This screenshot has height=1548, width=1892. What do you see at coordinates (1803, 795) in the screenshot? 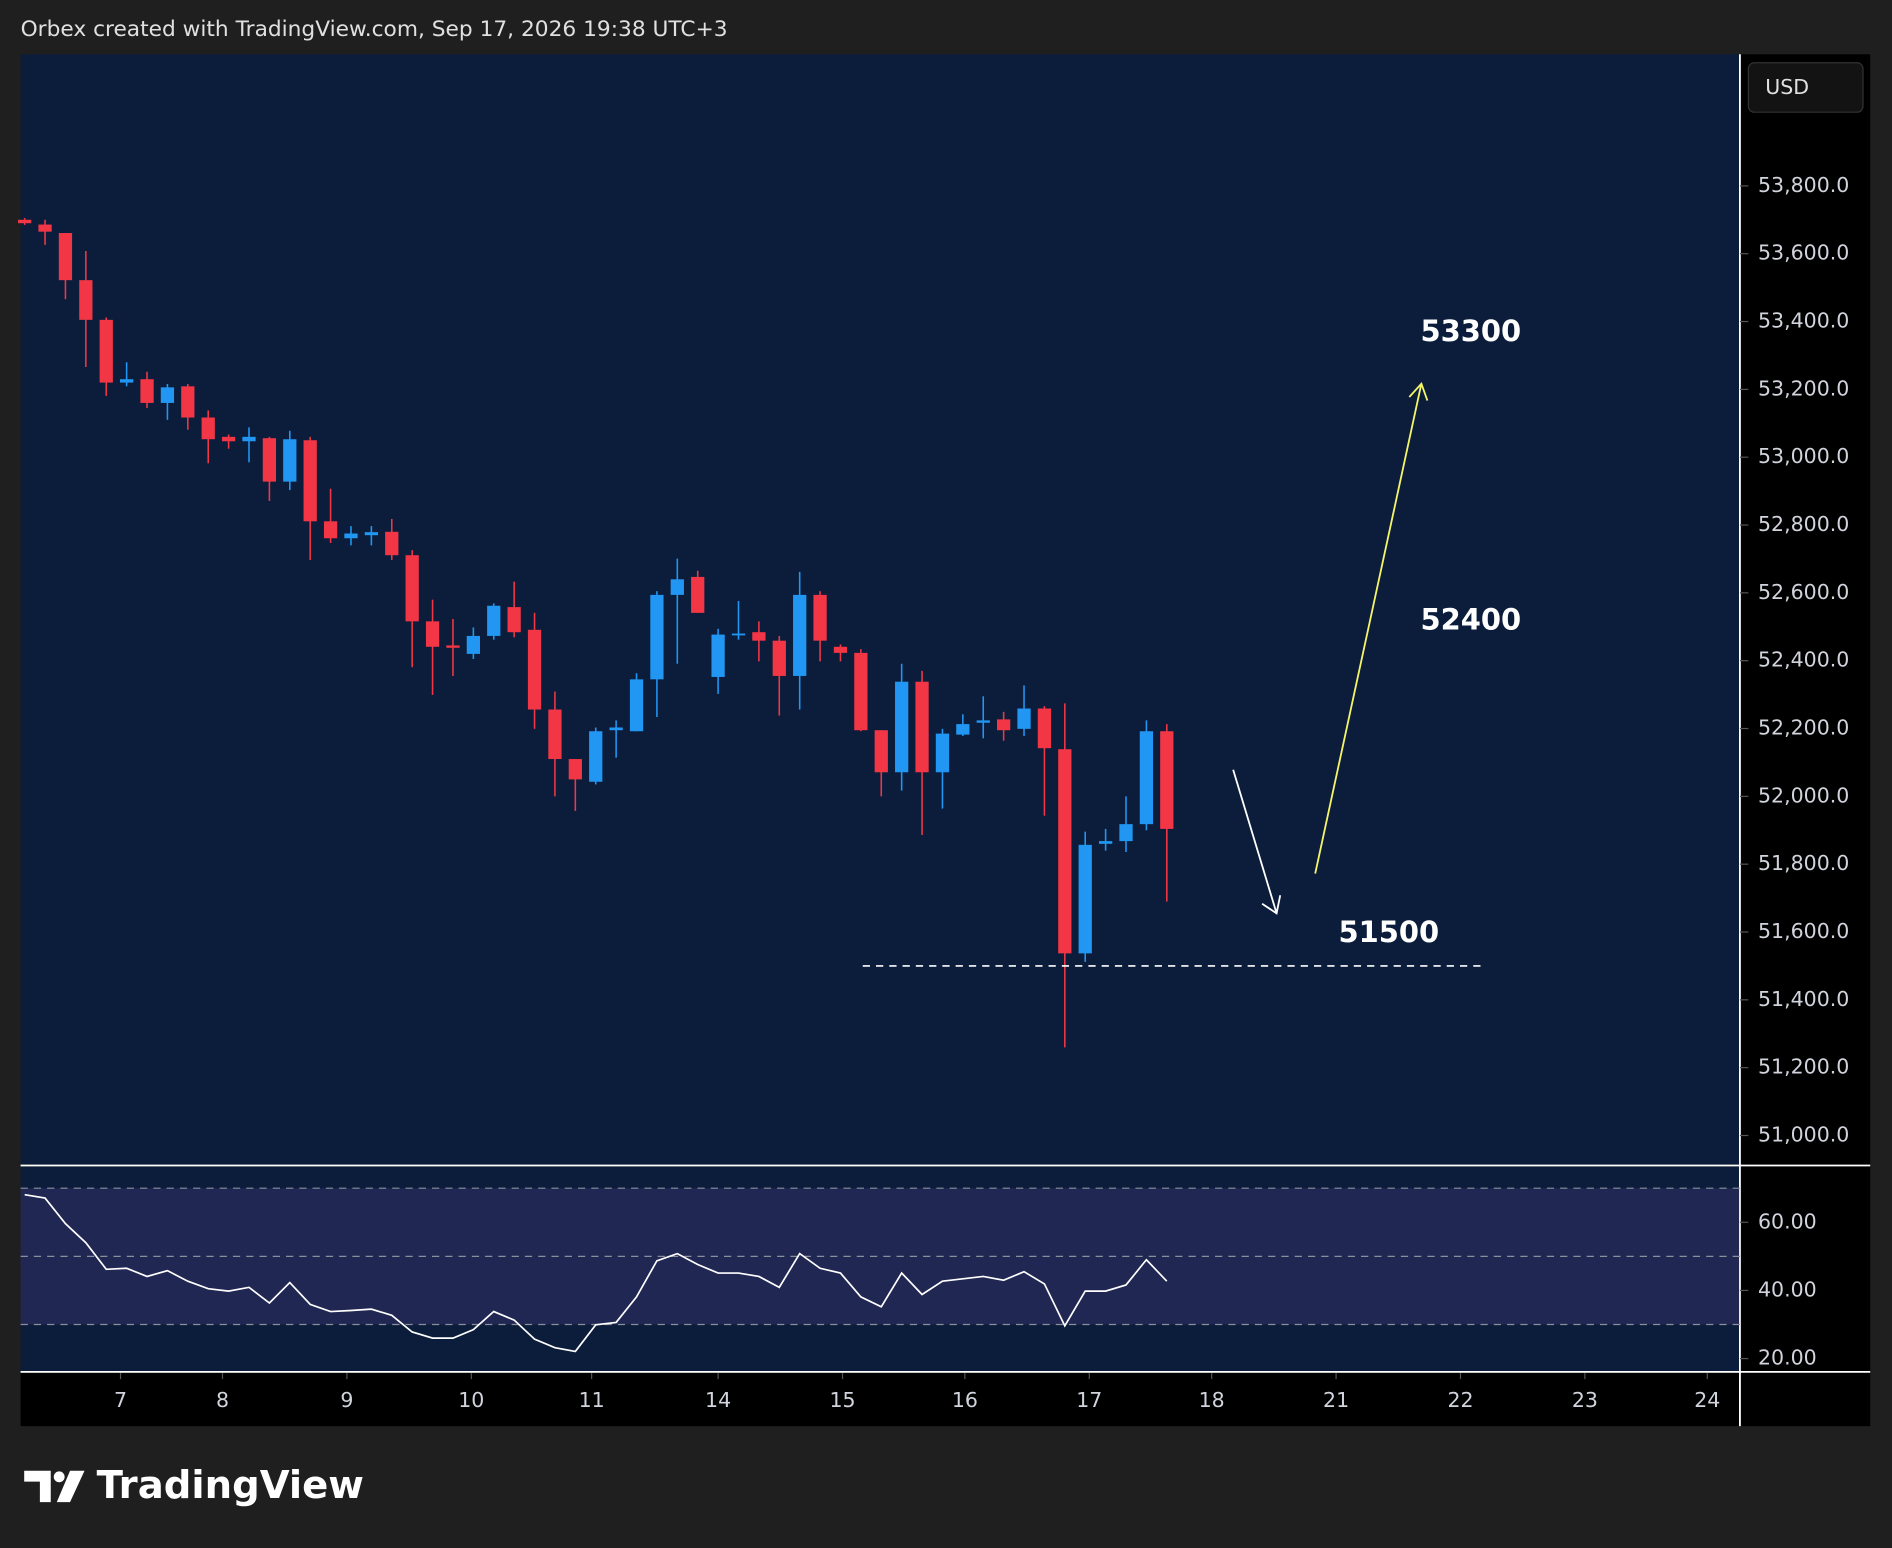
I see `y-tick-label: 52,000.0` at bounding box center [1803, 795].